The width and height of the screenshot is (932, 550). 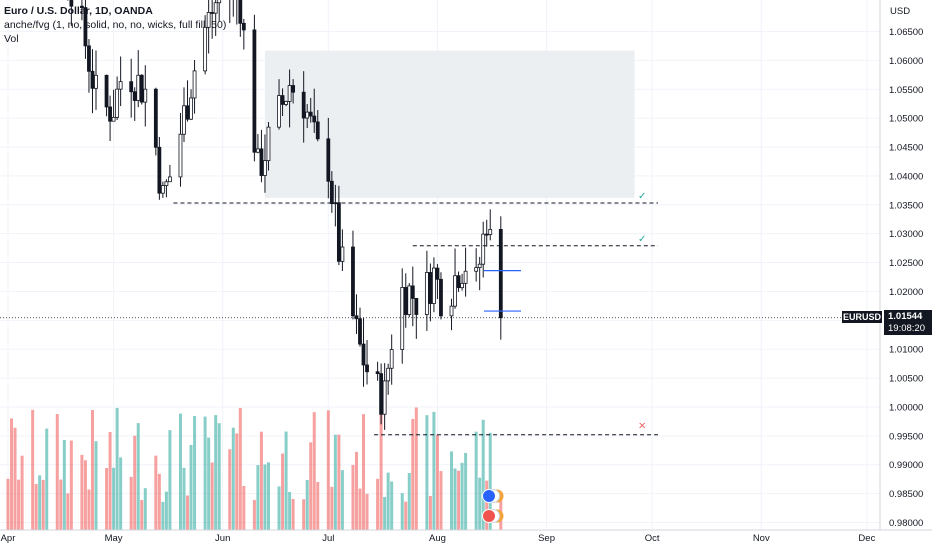 I want to click on volume-label: Vol, so click(x=11, y=39).